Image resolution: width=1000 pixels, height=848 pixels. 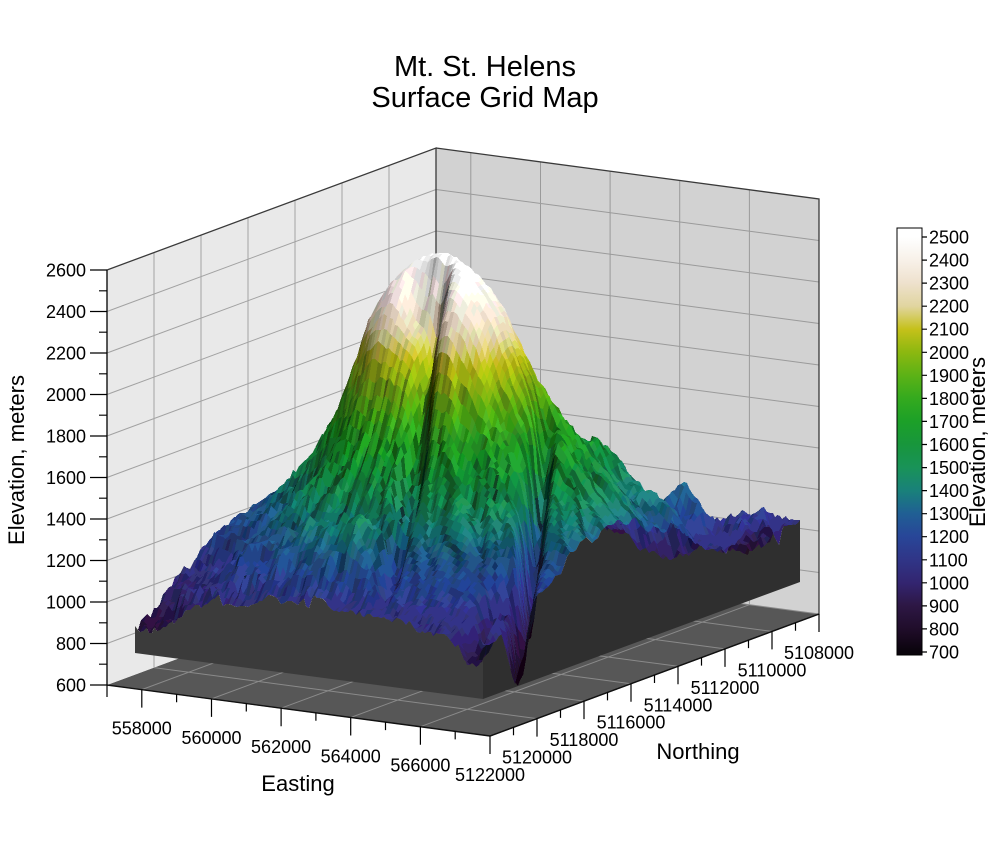 What do you see at coordinates (420, 766) in the screenshot?
I see `svg-text: 566000` at bounding box center [420, 766].